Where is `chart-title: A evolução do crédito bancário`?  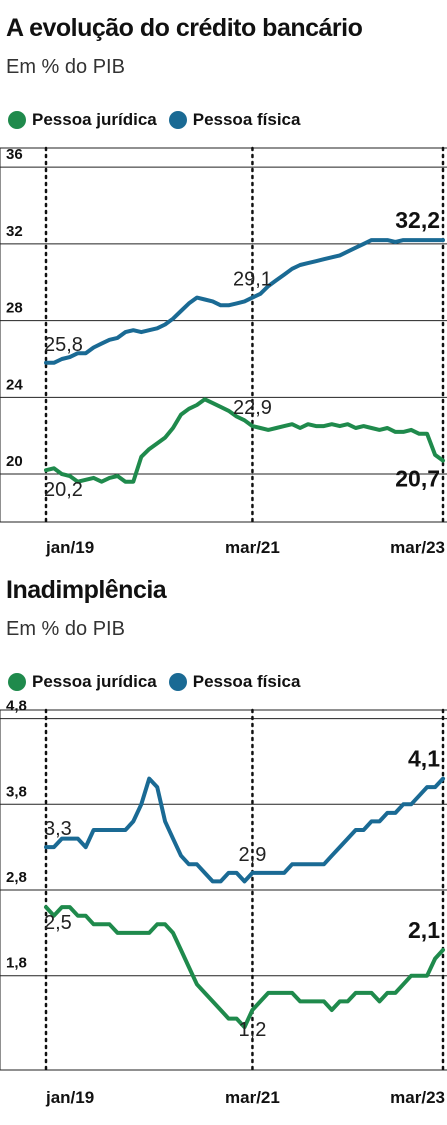 chart-title: A evolução do crédito bancário is located at coordinates (184, 28).